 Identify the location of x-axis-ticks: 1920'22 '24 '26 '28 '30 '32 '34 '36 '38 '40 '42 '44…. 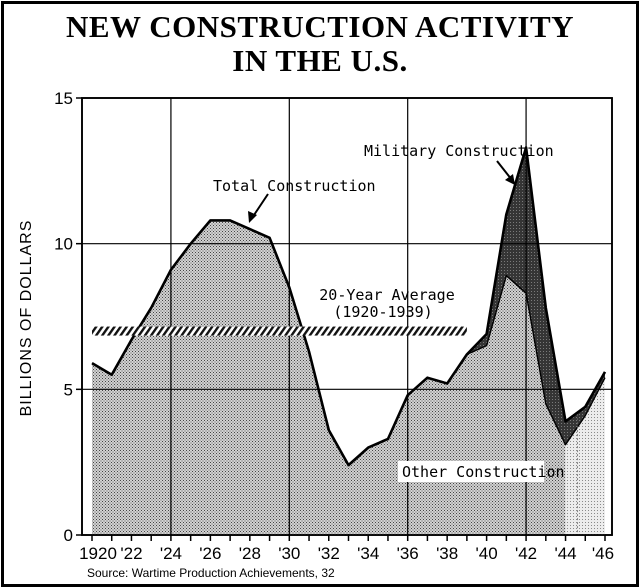
(346, 549).